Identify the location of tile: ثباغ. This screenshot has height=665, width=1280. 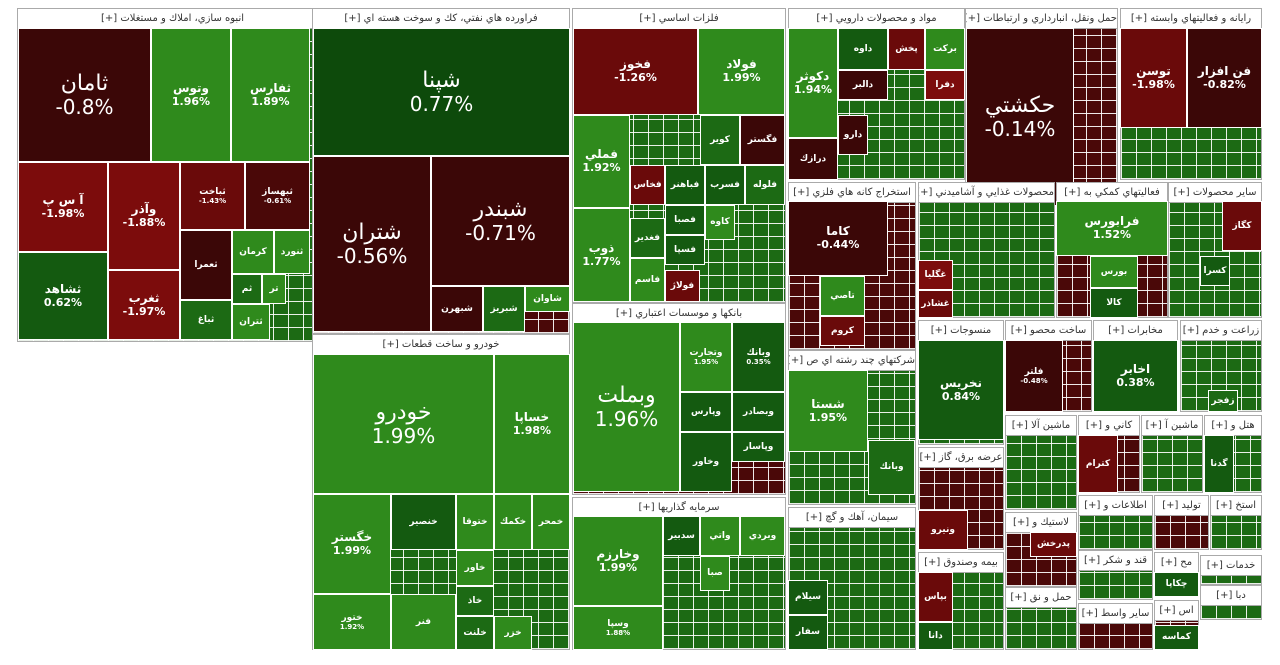
(206, 320).